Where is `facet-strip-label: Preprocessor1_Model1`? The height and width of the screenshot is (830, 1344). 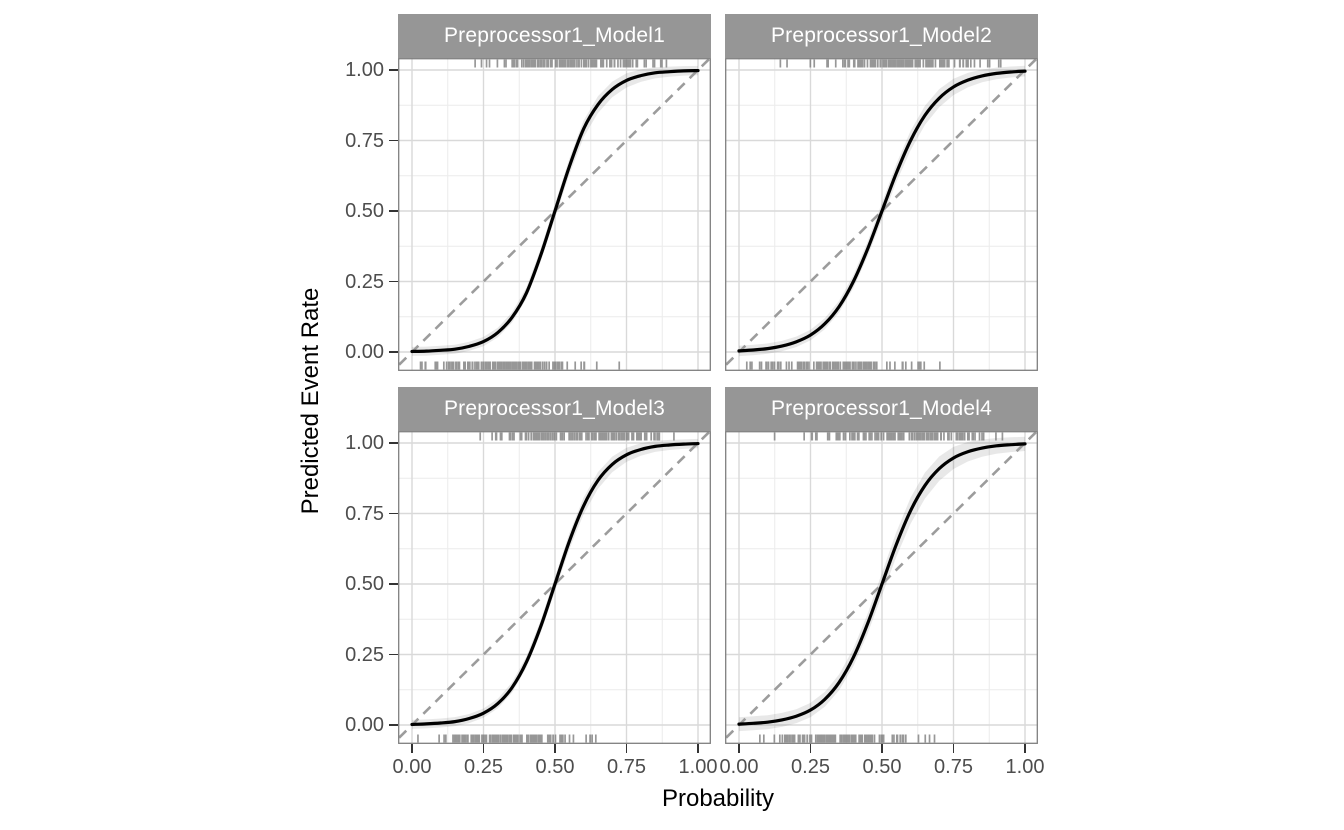 facet-strip-label: Preprocessor1_Model1 is located at coordinates (554, 35).